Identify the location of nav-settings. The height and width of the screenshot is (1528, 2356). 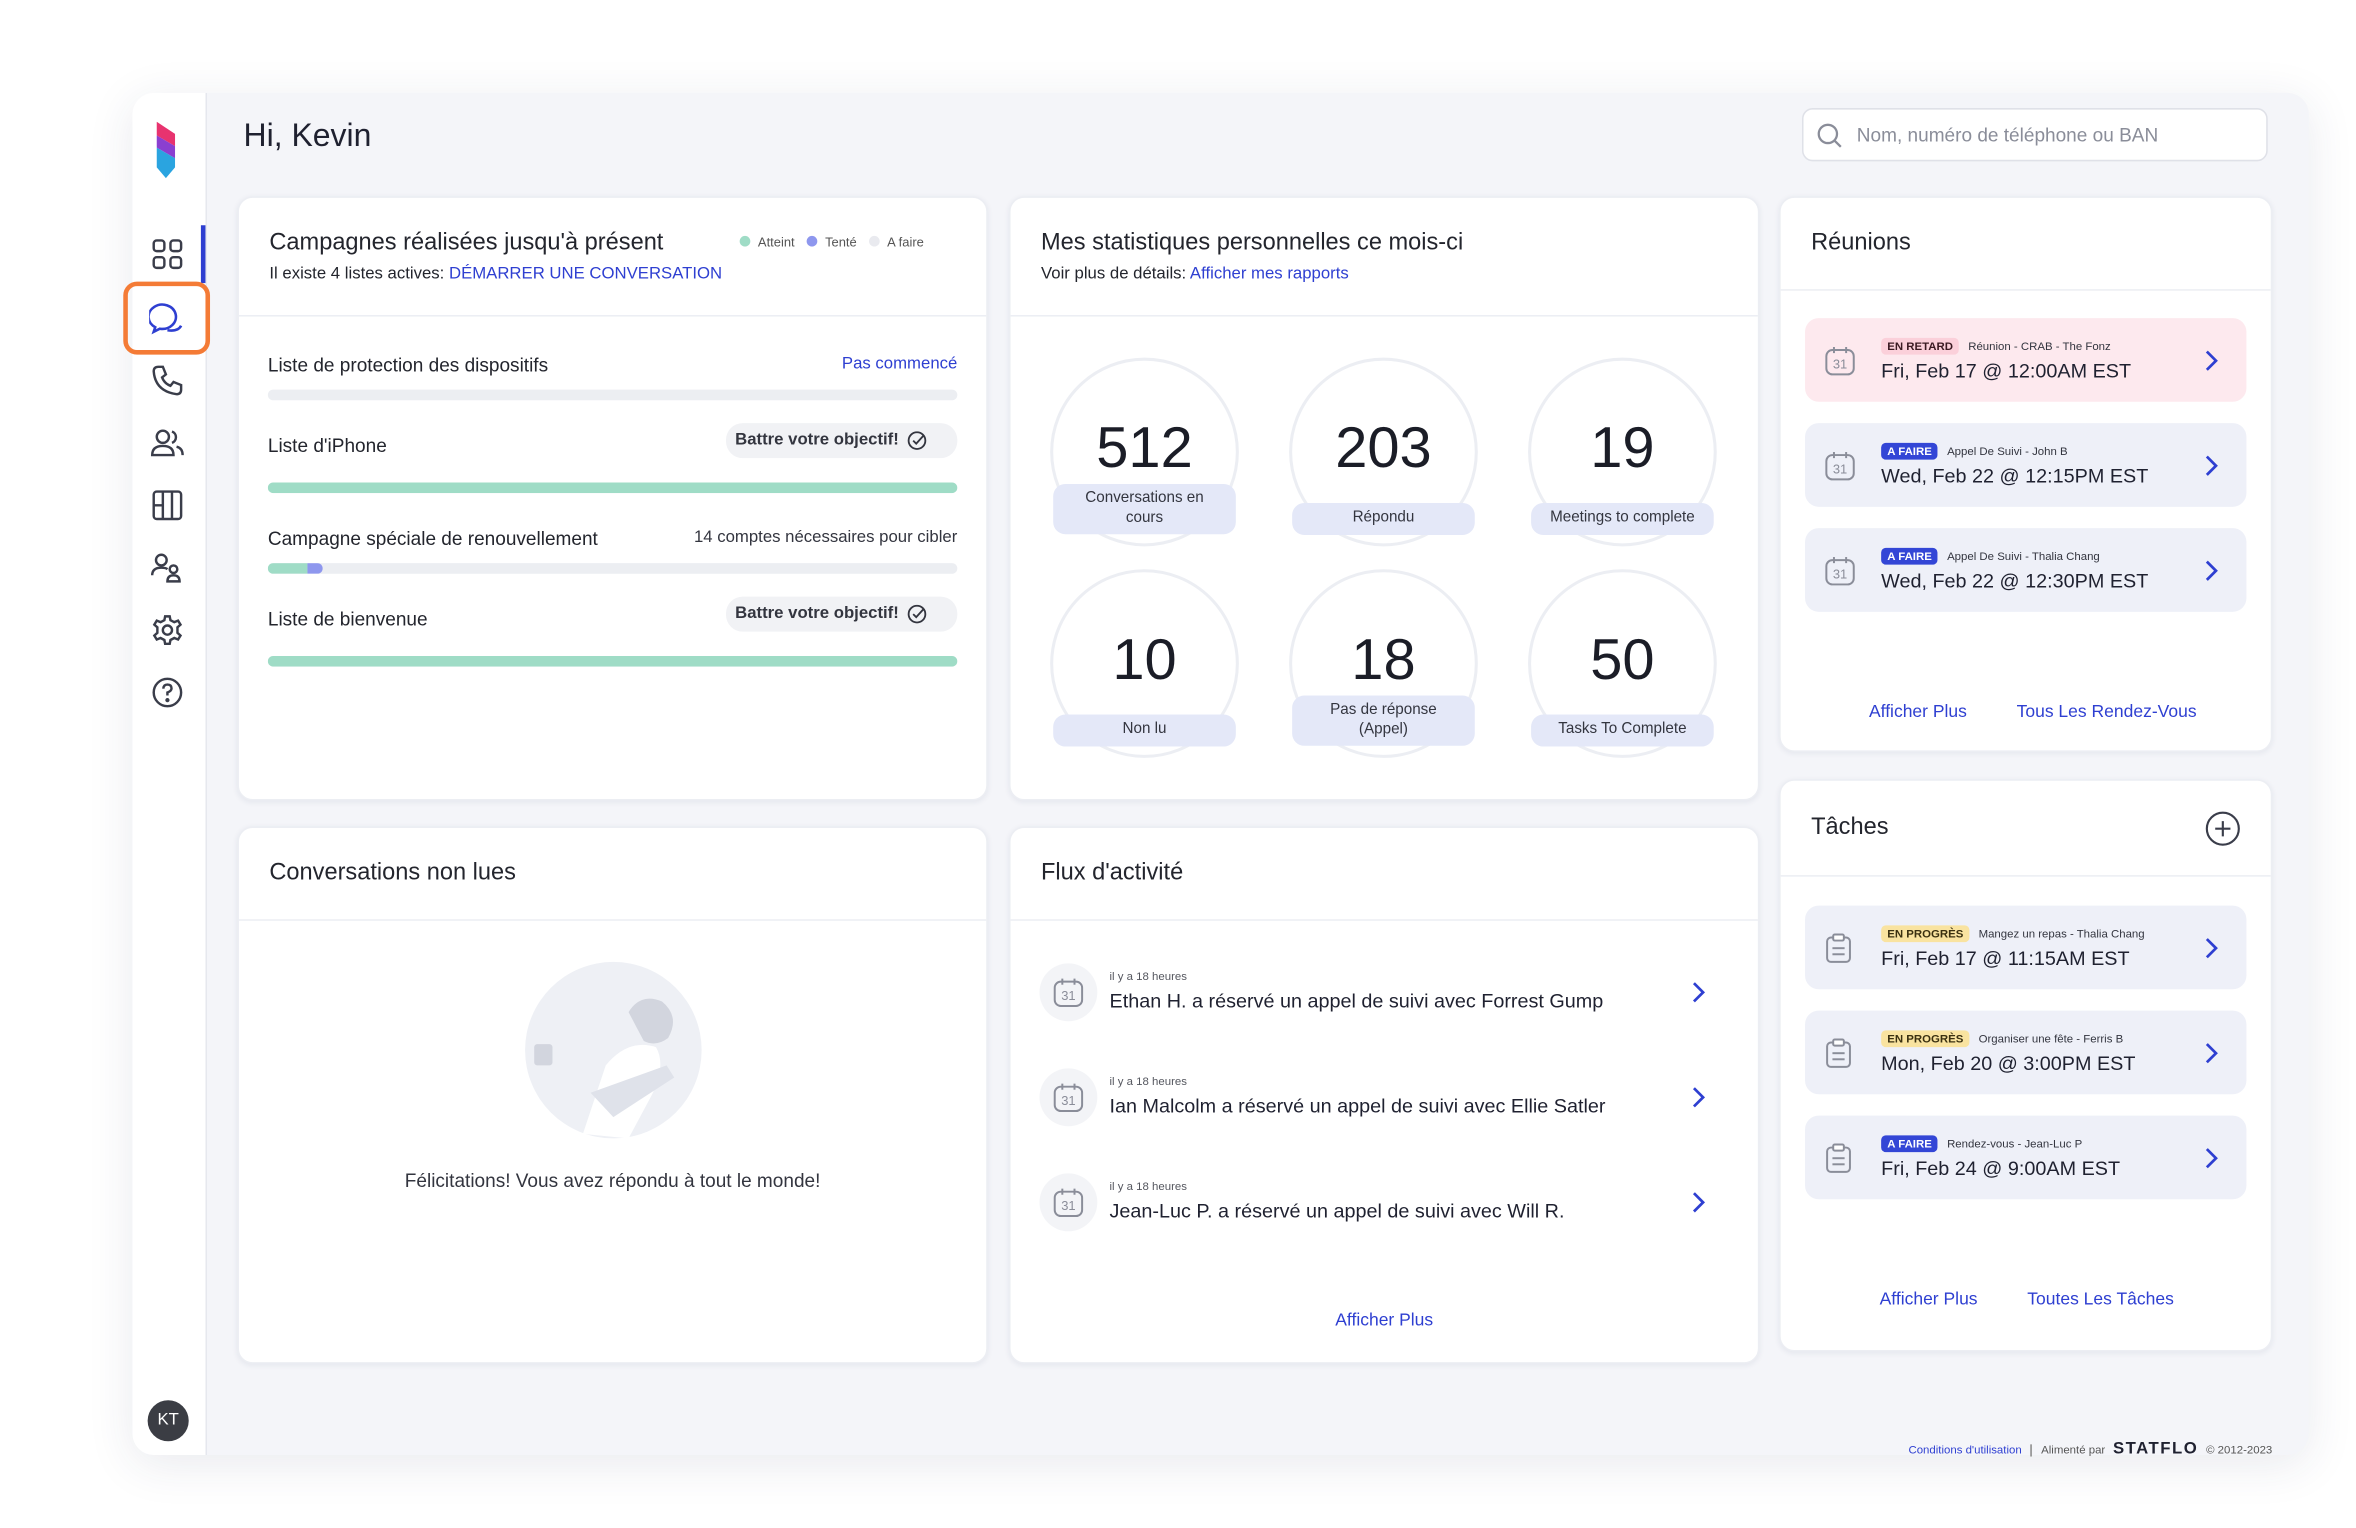
(167, 629).